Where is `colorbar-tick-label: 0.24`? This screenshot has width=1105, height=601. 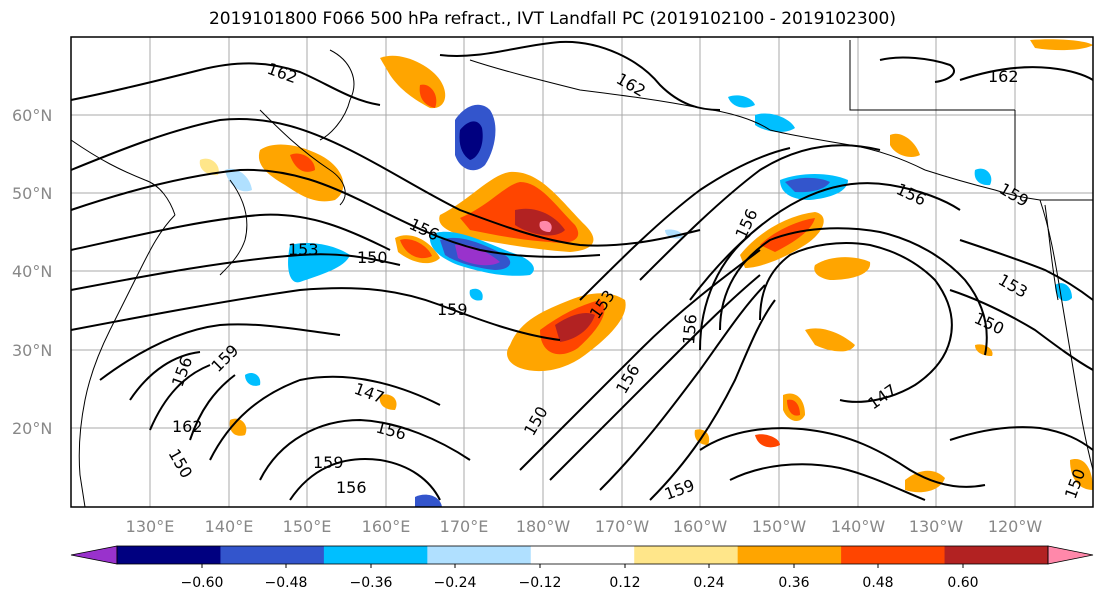 colorbar-tick-label: 0.24 is located at coordinates (708, 583).